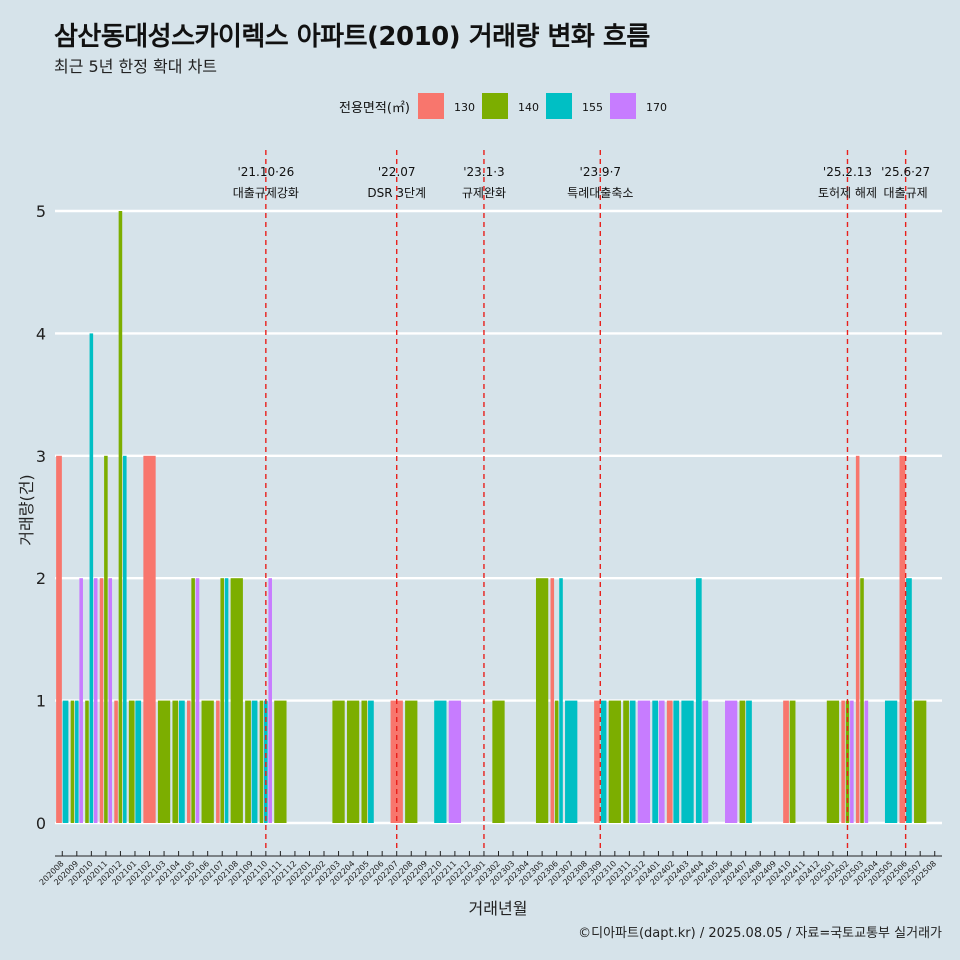 The width and height of the screenshot is (960, 960). What do you see at coordinates (906, 193) in the screenshot?
I see `event-name-label: 대출규제` at bounding box center [906, 193].